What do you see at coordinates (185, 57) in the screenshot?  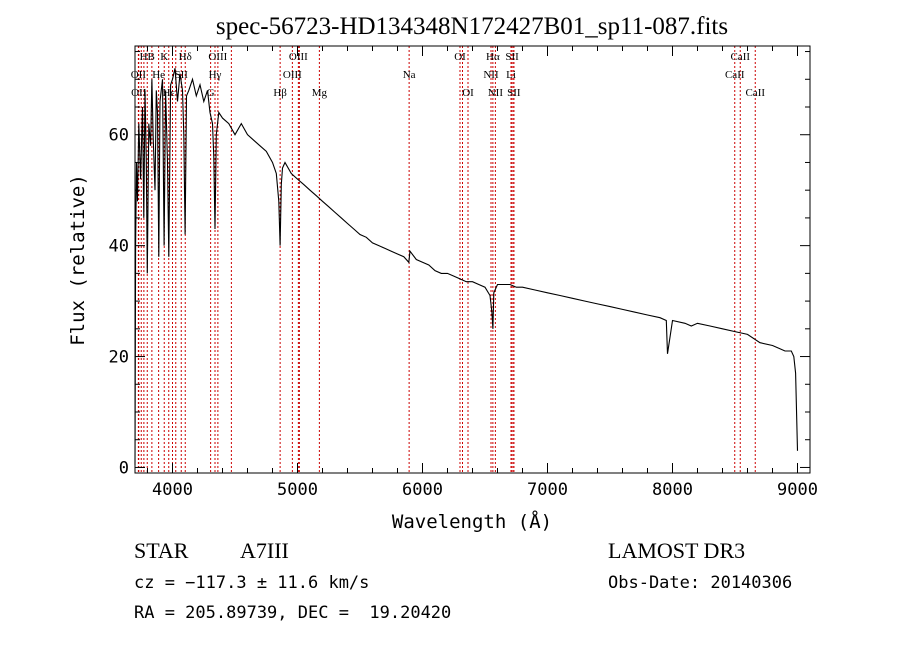 I see `line-label: Hδ` at bounding box center [185, 57].